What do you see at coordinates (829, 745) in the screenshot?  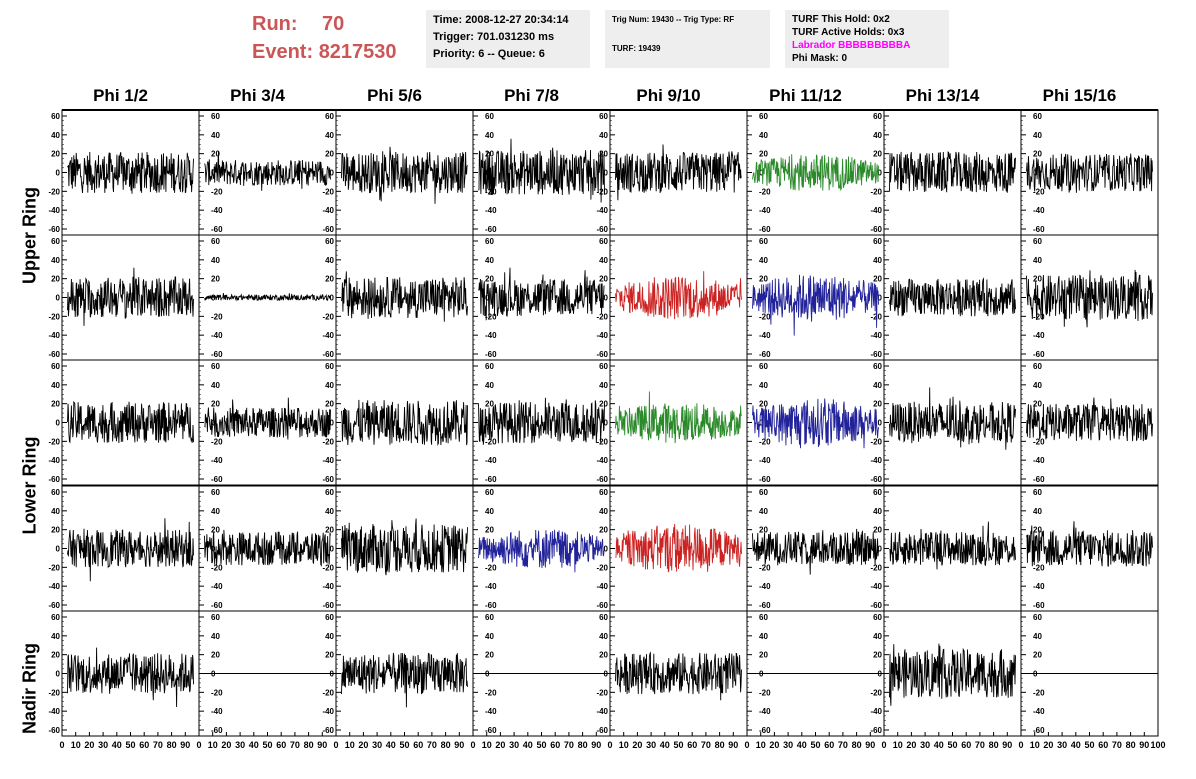 I see `x-tick-label: 60` at bounding box center [829, 745].